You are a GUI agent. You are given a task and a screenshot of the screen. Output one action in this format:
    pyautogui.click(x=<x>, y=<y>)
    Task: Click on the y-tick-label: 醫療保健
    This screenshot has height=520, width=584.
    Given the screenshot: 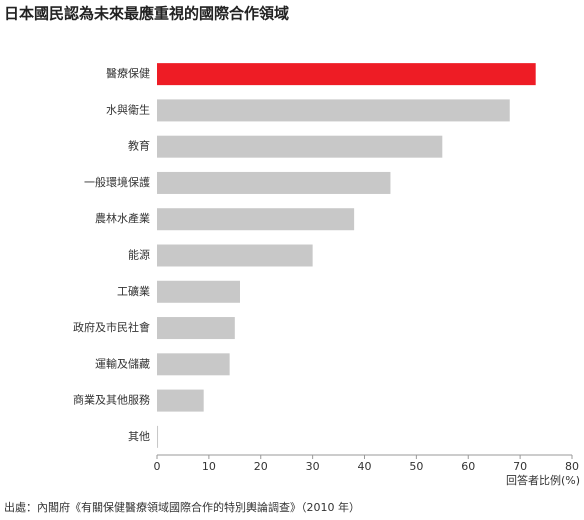 What is the action you would take?
    pyautogui.click(x=128, y=73)
    